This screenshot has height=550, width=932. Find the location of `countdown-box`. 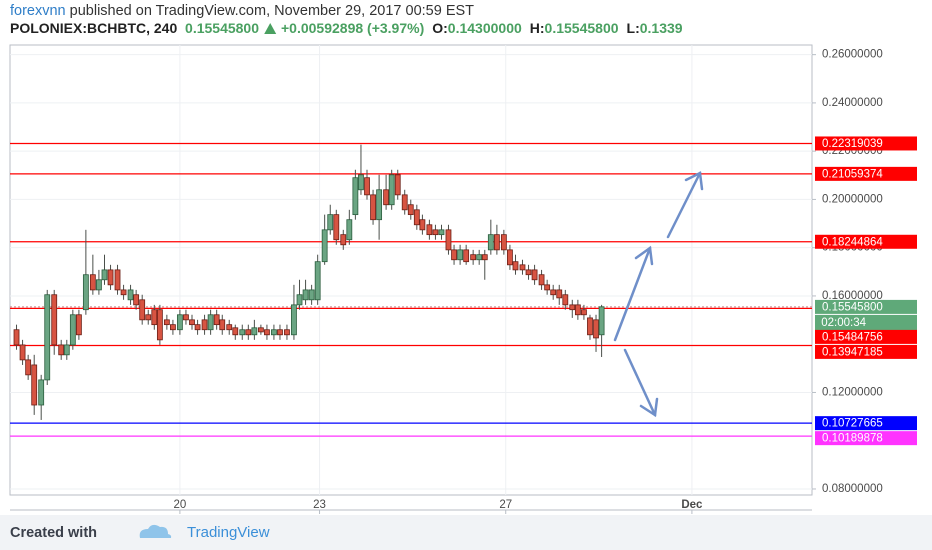

countdown-box is located at coordinates (866, 322).